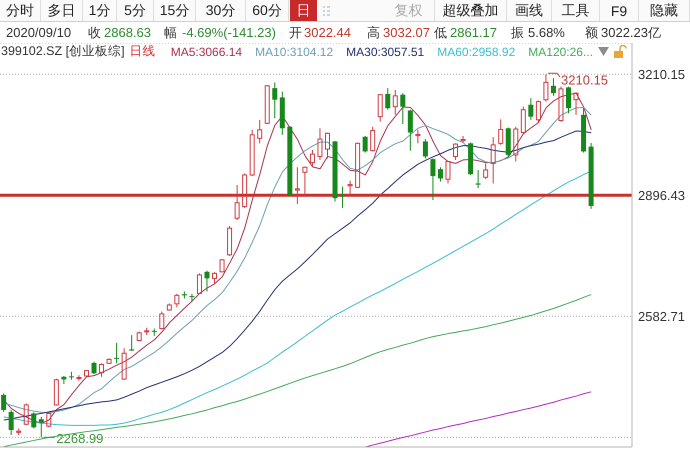 The image size is (690, 450). Describe the element at coordinates (221, 11) in the screenshot. I see `text: 30分` at that location.